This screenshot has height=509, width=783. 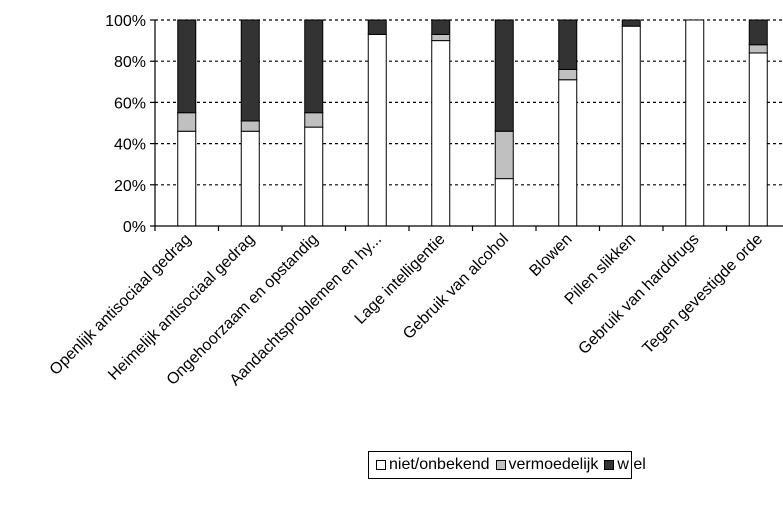 I want to click on y-tick-labels: 0% 20% 40% 60% 80% 100%, so click(x=125, y=124).